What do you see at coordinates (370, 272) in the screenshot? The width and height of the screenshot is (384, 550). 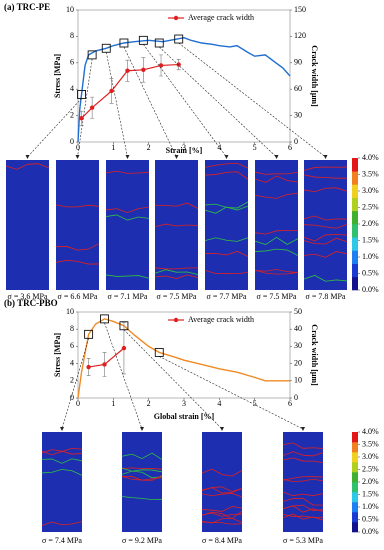 I see `colorbar-label: 0.5%` at bounding box center [370, 272].